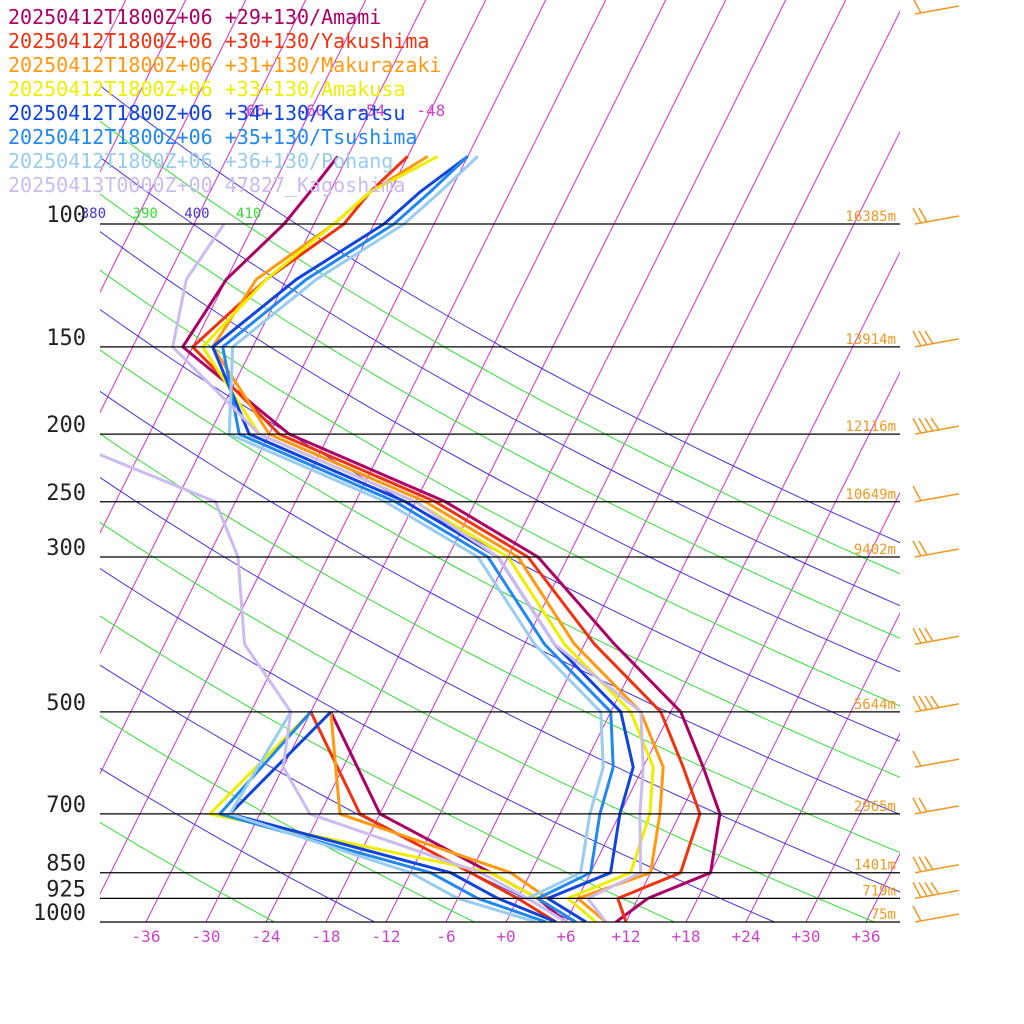 Image resolution: width=1024 pixels, height=1024 pixels. What do you see at coordinates (146, 936) in the screenshot?
I see `temperature-tick: -36` at bounding box center [146, 936].